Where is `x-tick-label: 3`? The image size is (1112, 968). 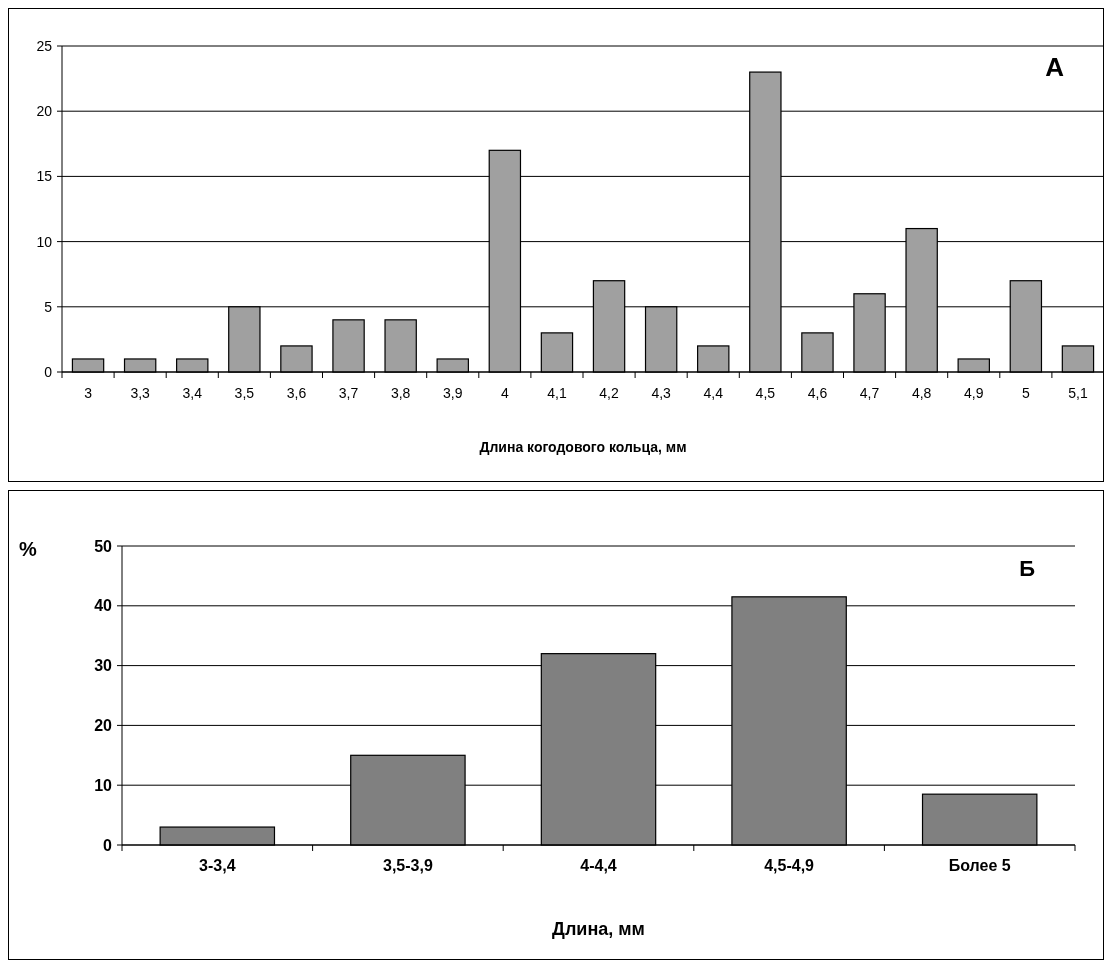 x-tick-label: 3 is located at coordinates (88, 393).